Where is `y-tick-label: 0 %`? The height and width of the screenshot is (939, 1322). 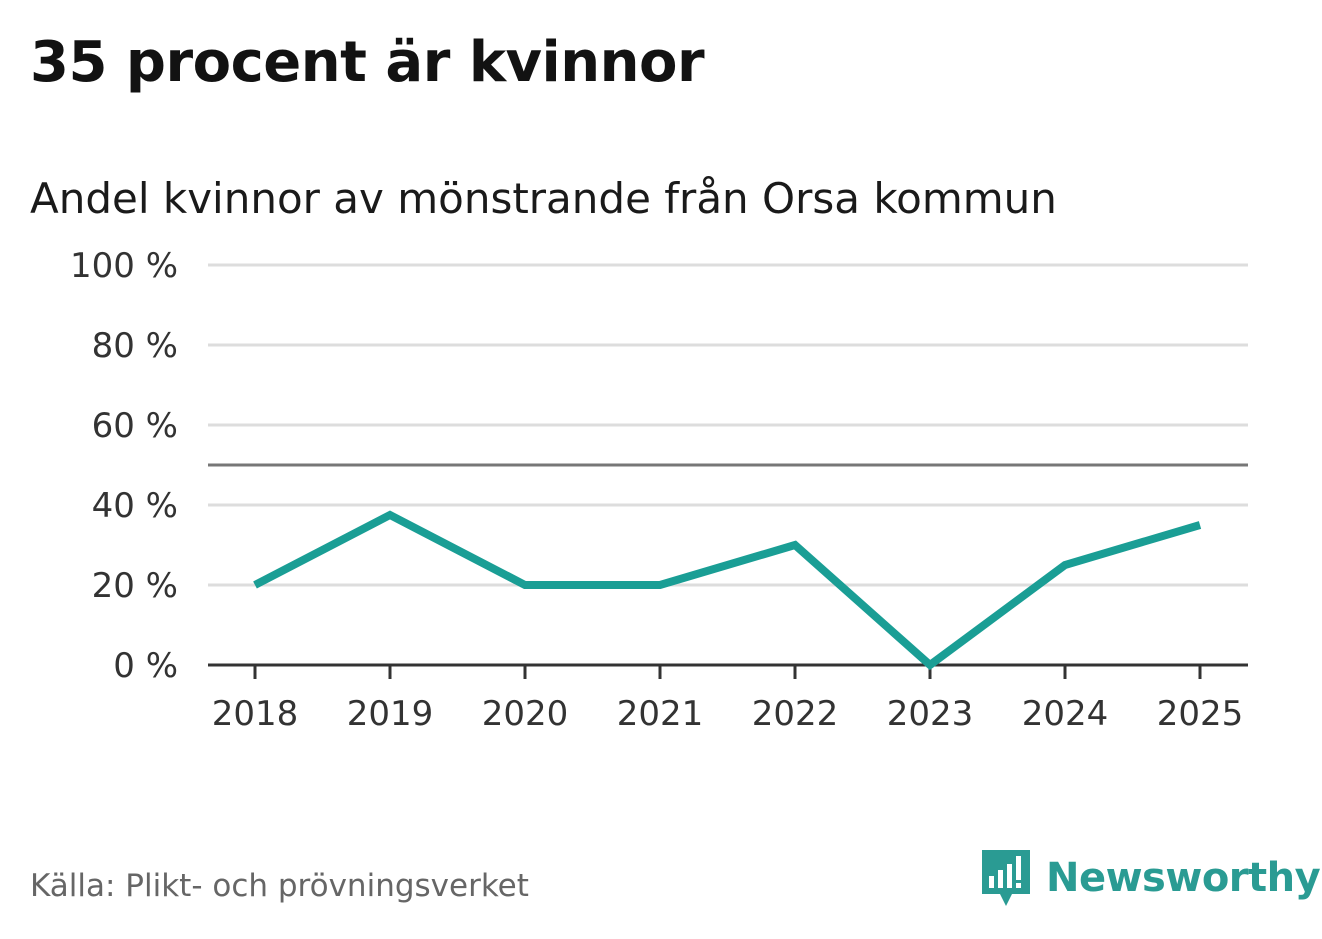
y-tick-label: 0 % is located at coordinates (145, 666).